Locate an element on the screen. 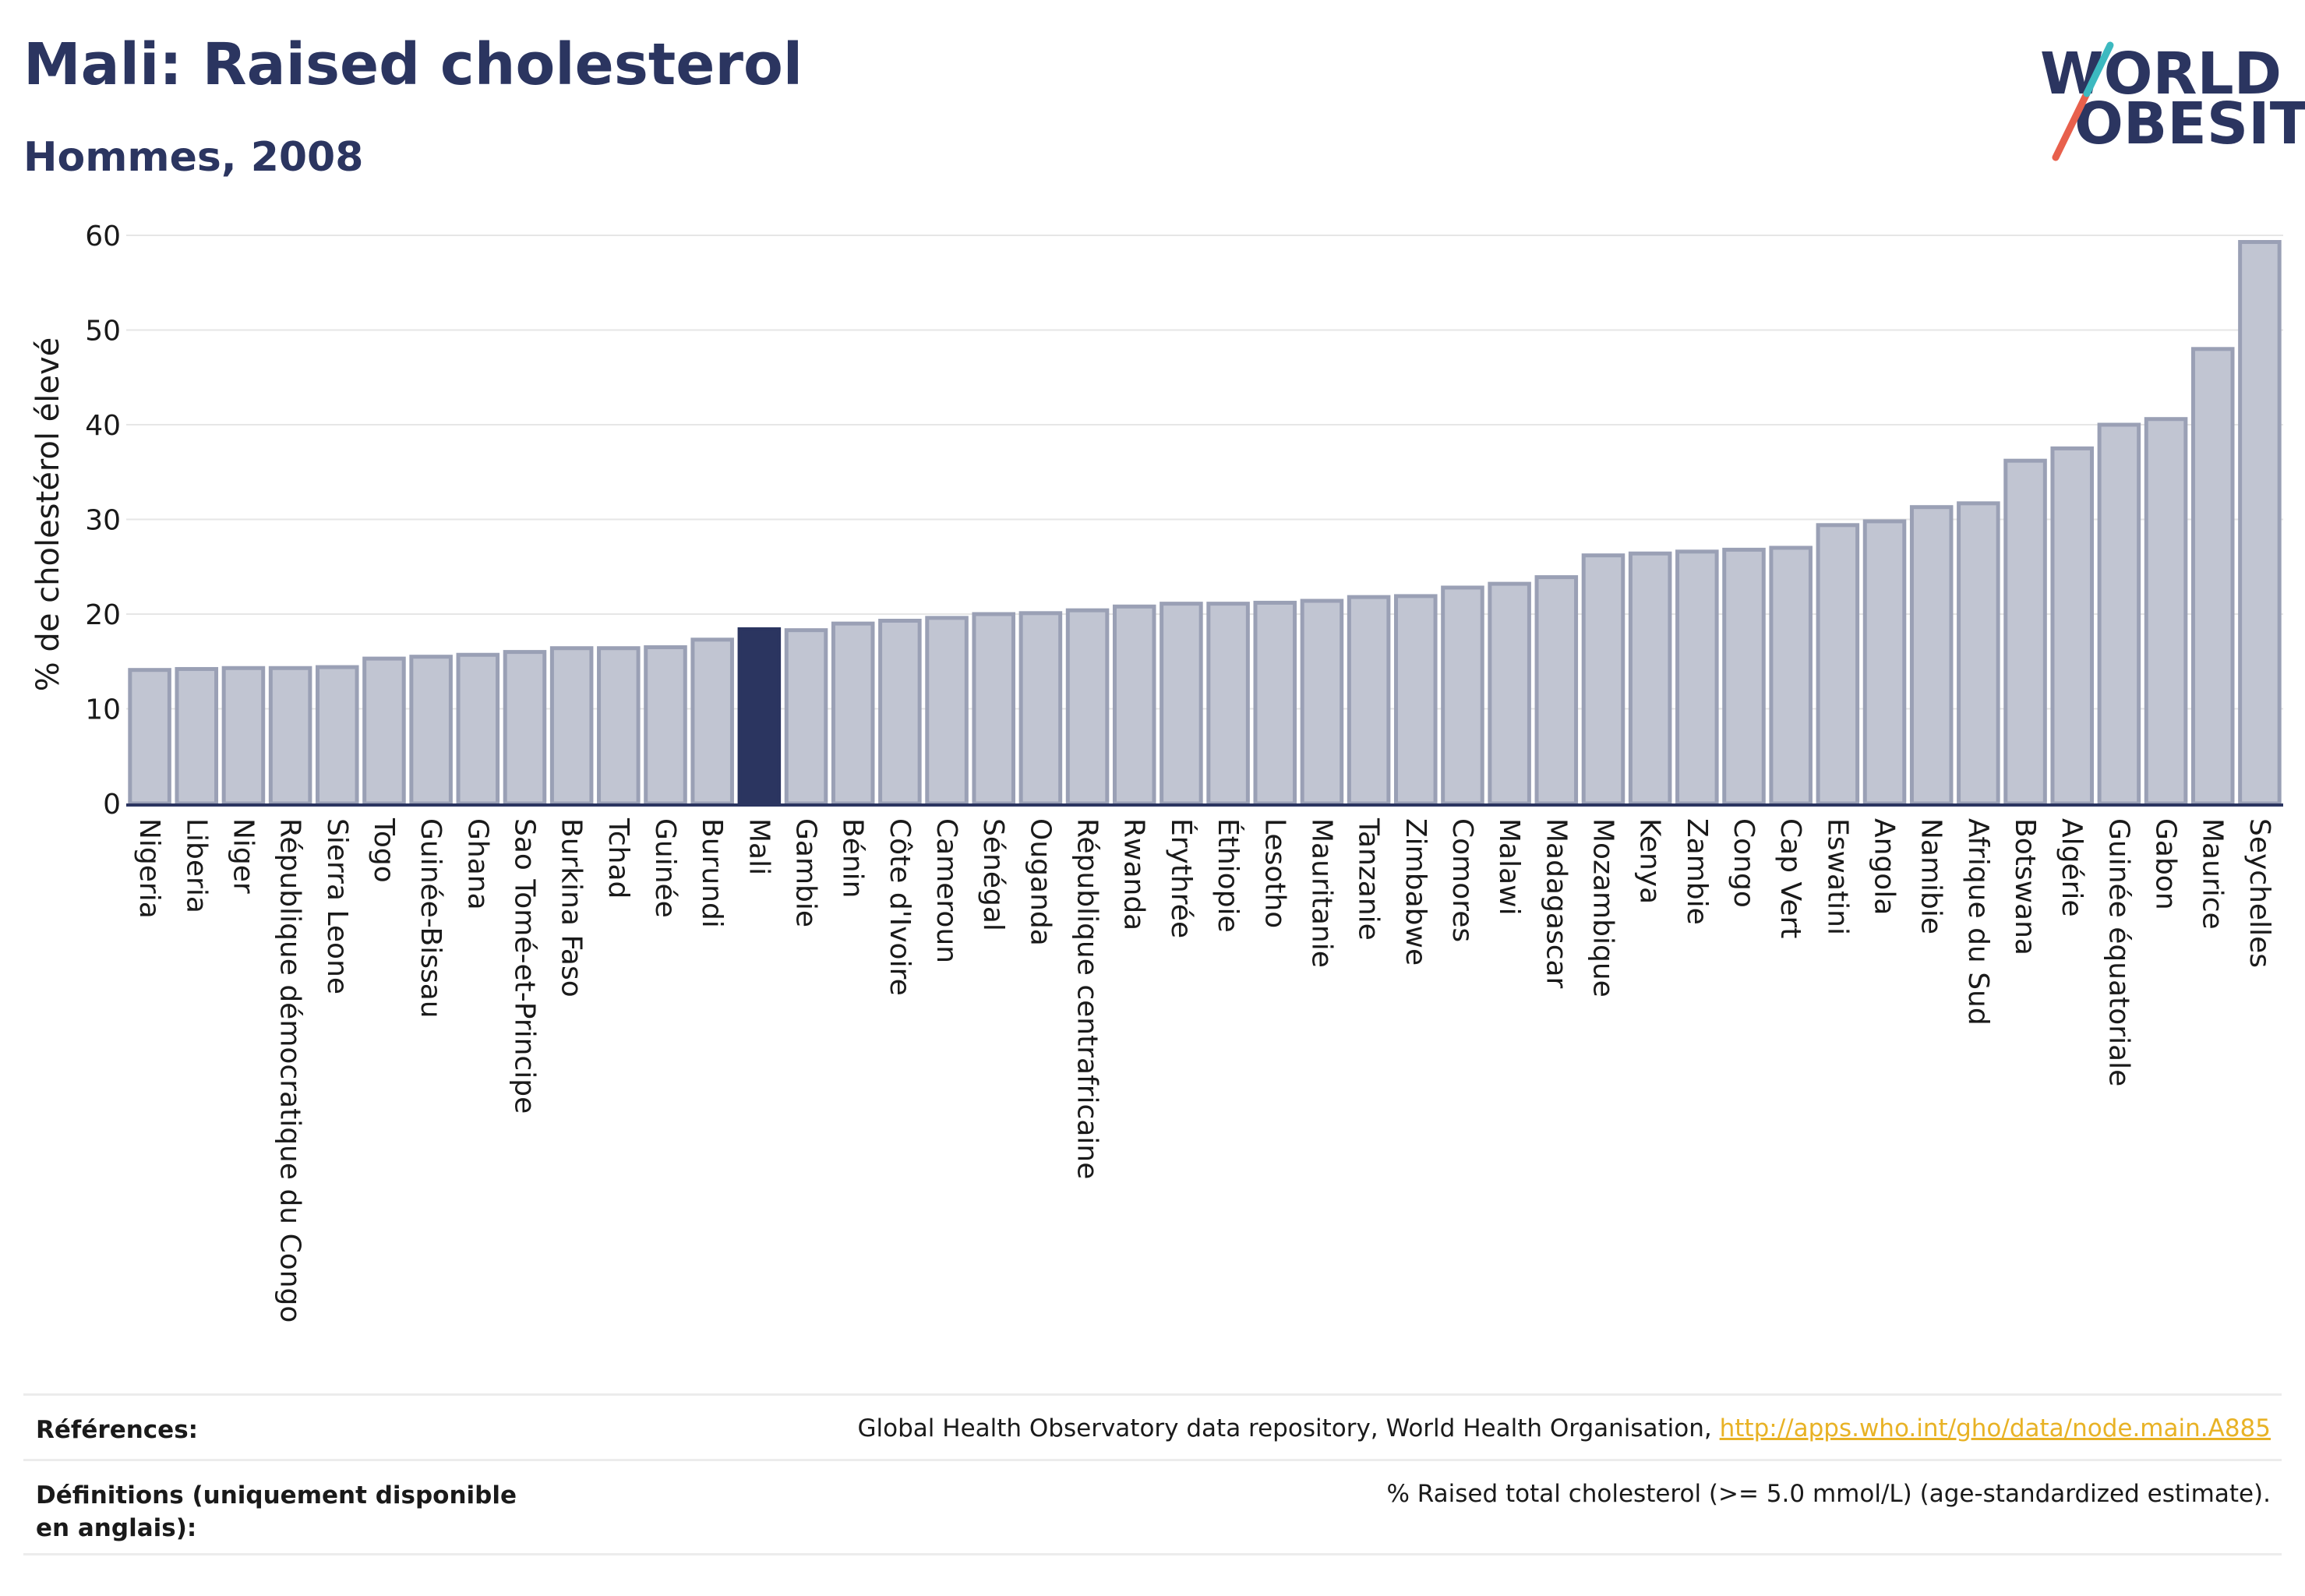 This screenshot has width=2305, height=1596. y-axis-ticks: 0 10 20 30 40 50 60 is located at coordinates (103, 521).